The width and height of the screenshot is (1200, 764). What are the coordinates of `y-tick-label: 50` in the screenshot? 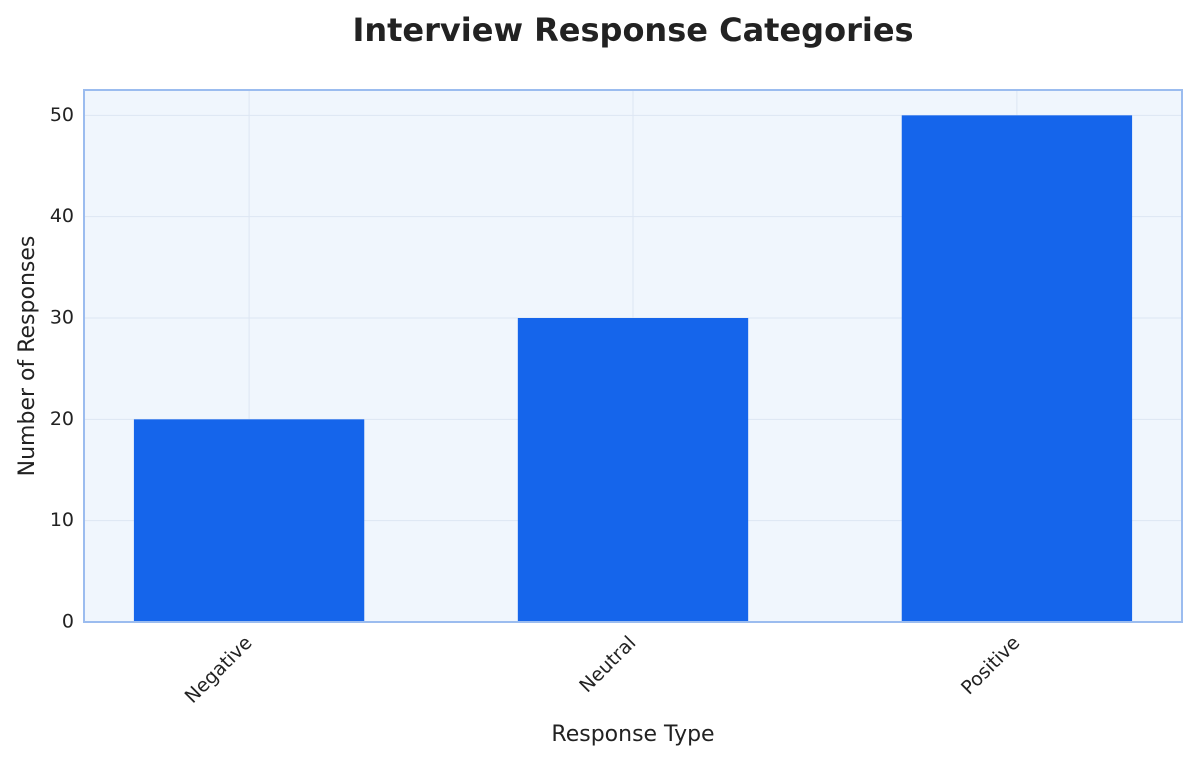 It's located at (62, 115).